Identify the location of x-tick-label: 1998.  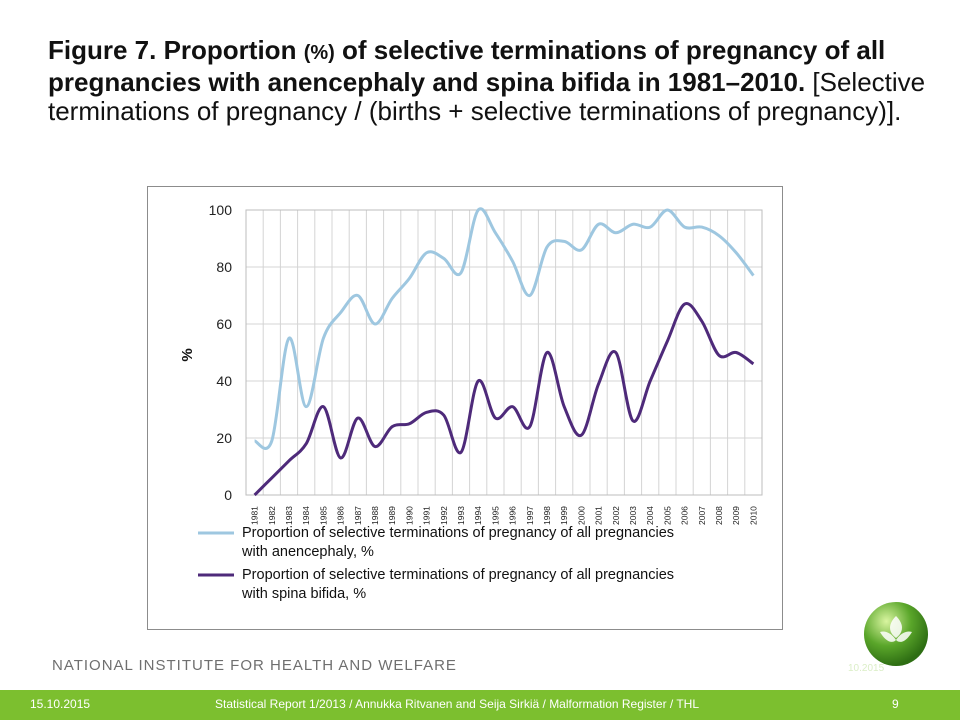
(547, 515).